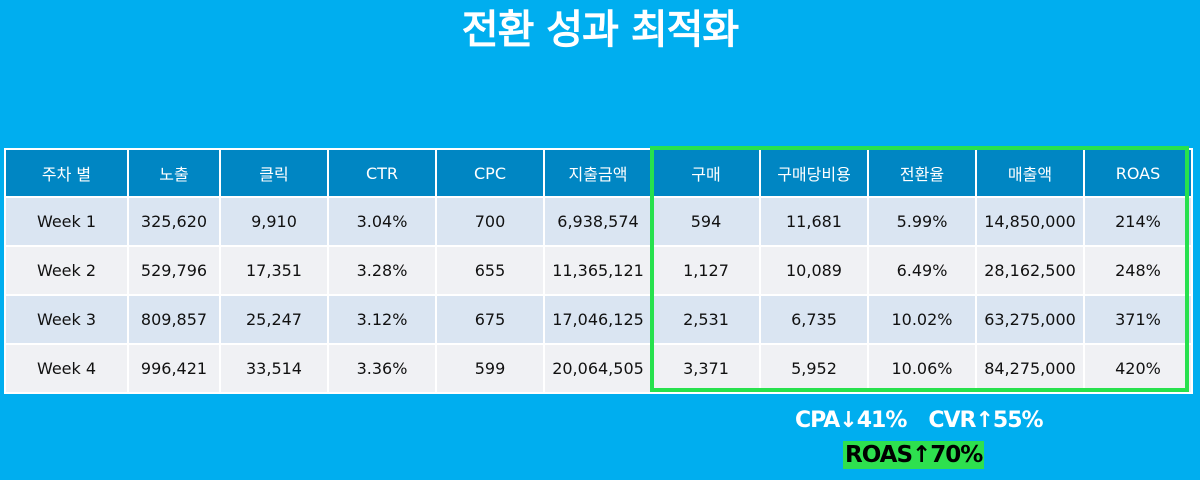 This screenshot has height=480, width=1200. What do you see at coordinates (274, 368) in the screenshot?
I see `table-cell: 33,514` at bounding box center [274, 368].